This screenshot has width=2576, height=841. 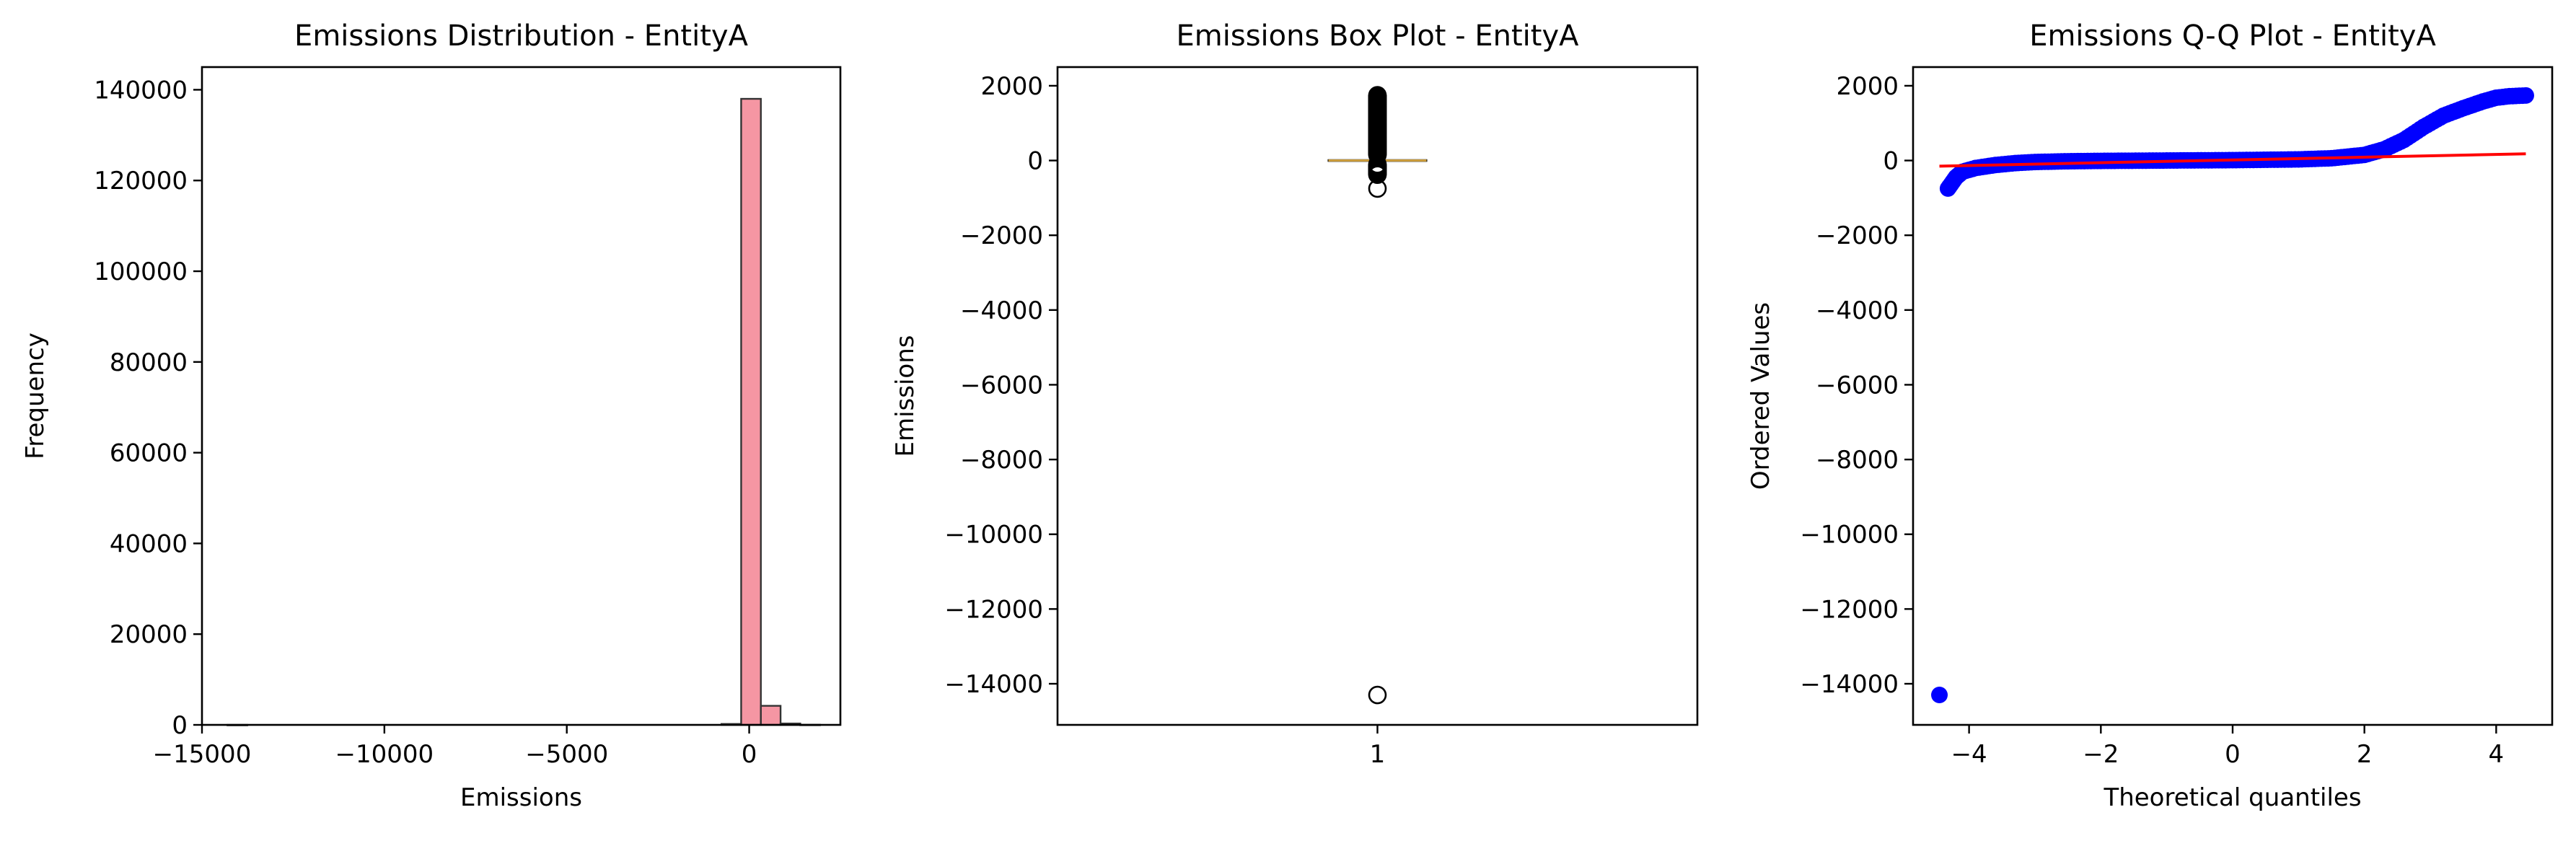 I want to click on y-tick-label: 40000, so click(x=149, y=543).